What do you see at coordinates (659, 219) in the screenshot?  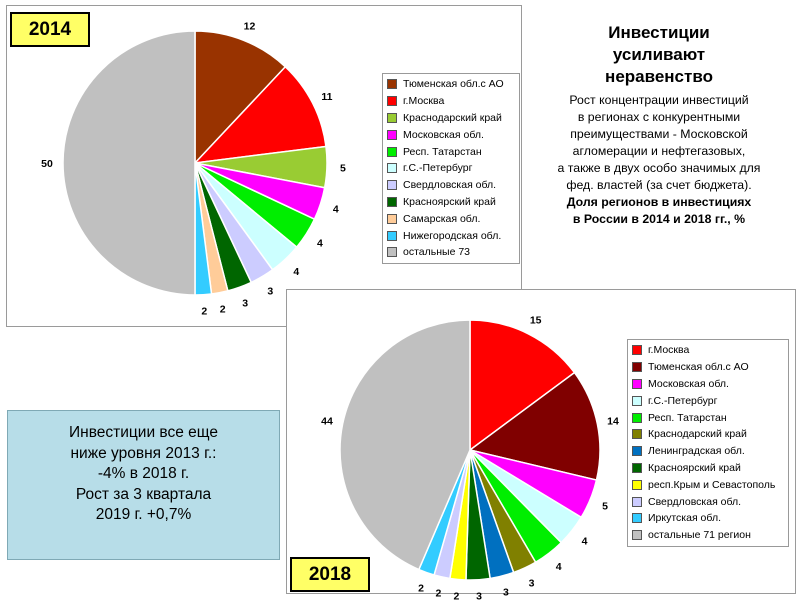 I see `chart-caption-line: в России в 2014 и 2018 гг., %` at bounding box center [659, 219].